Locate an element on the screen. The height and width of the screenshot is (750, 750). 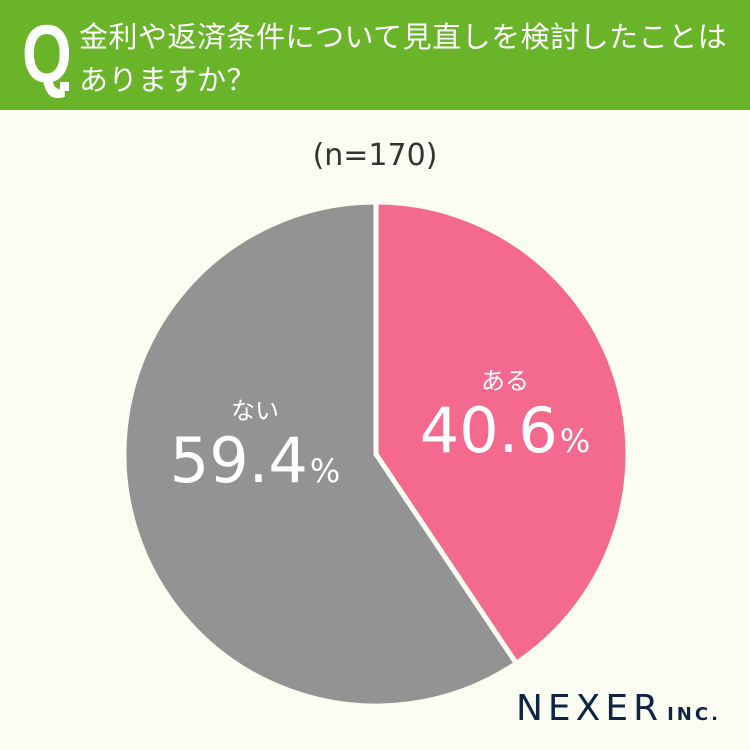
slice-label-aru: ある 40.6% is located at coordinates (505, 416).